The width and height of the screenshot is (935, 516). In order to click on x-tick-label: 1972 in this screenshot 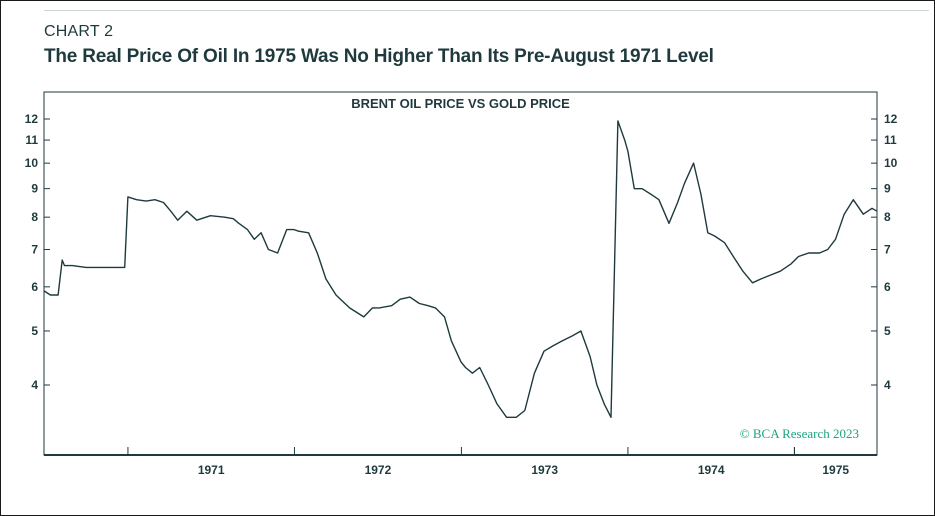, I will do `click(378, 470)`.